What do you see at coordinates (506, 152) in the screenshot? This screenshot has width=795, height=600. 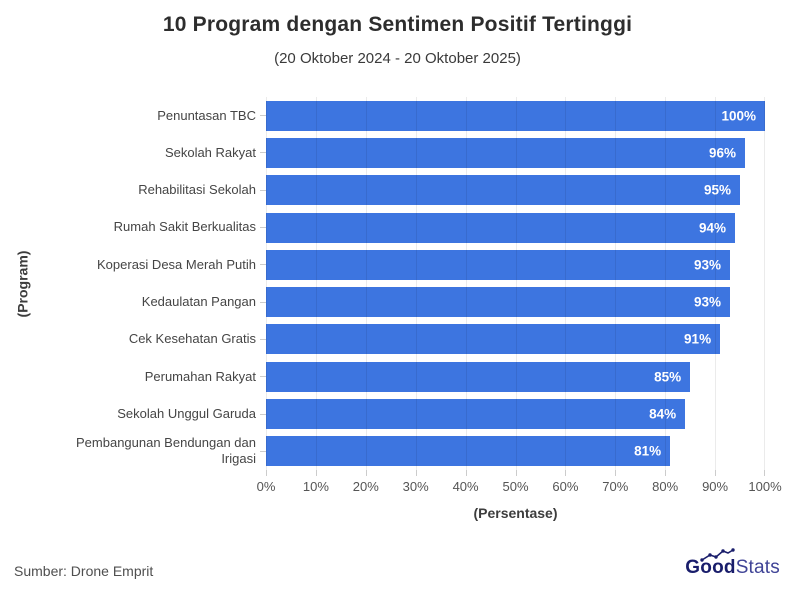 I see `bar: 96%` at bounding box center [506, 152].